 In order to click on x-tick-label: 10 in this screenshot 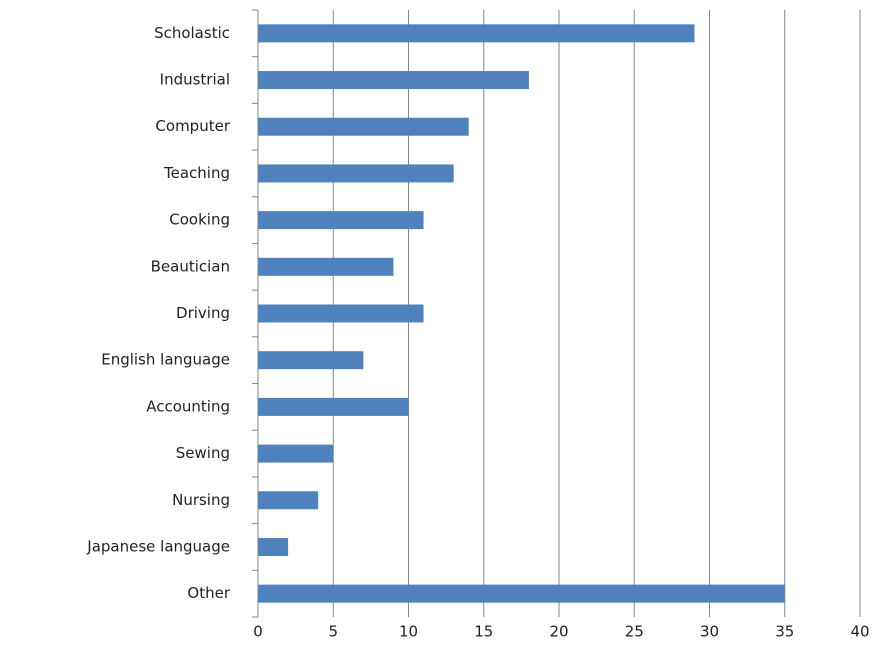, I will do `click(408, 632)`.